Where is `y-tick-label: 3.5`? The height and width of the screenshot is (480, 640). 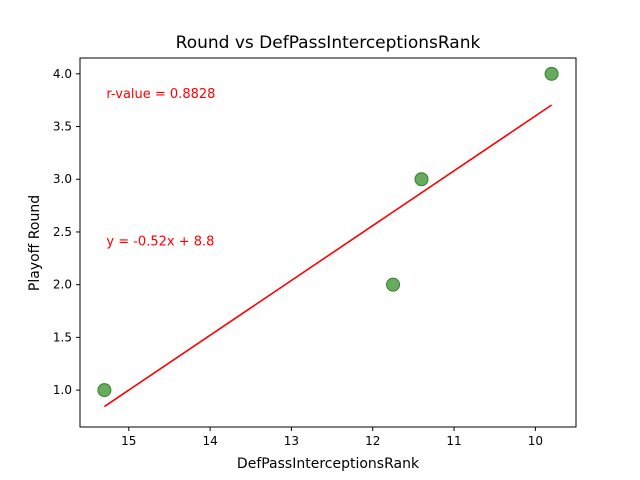
y-tick-label: 3.5 is located at coordinates (62, 127).